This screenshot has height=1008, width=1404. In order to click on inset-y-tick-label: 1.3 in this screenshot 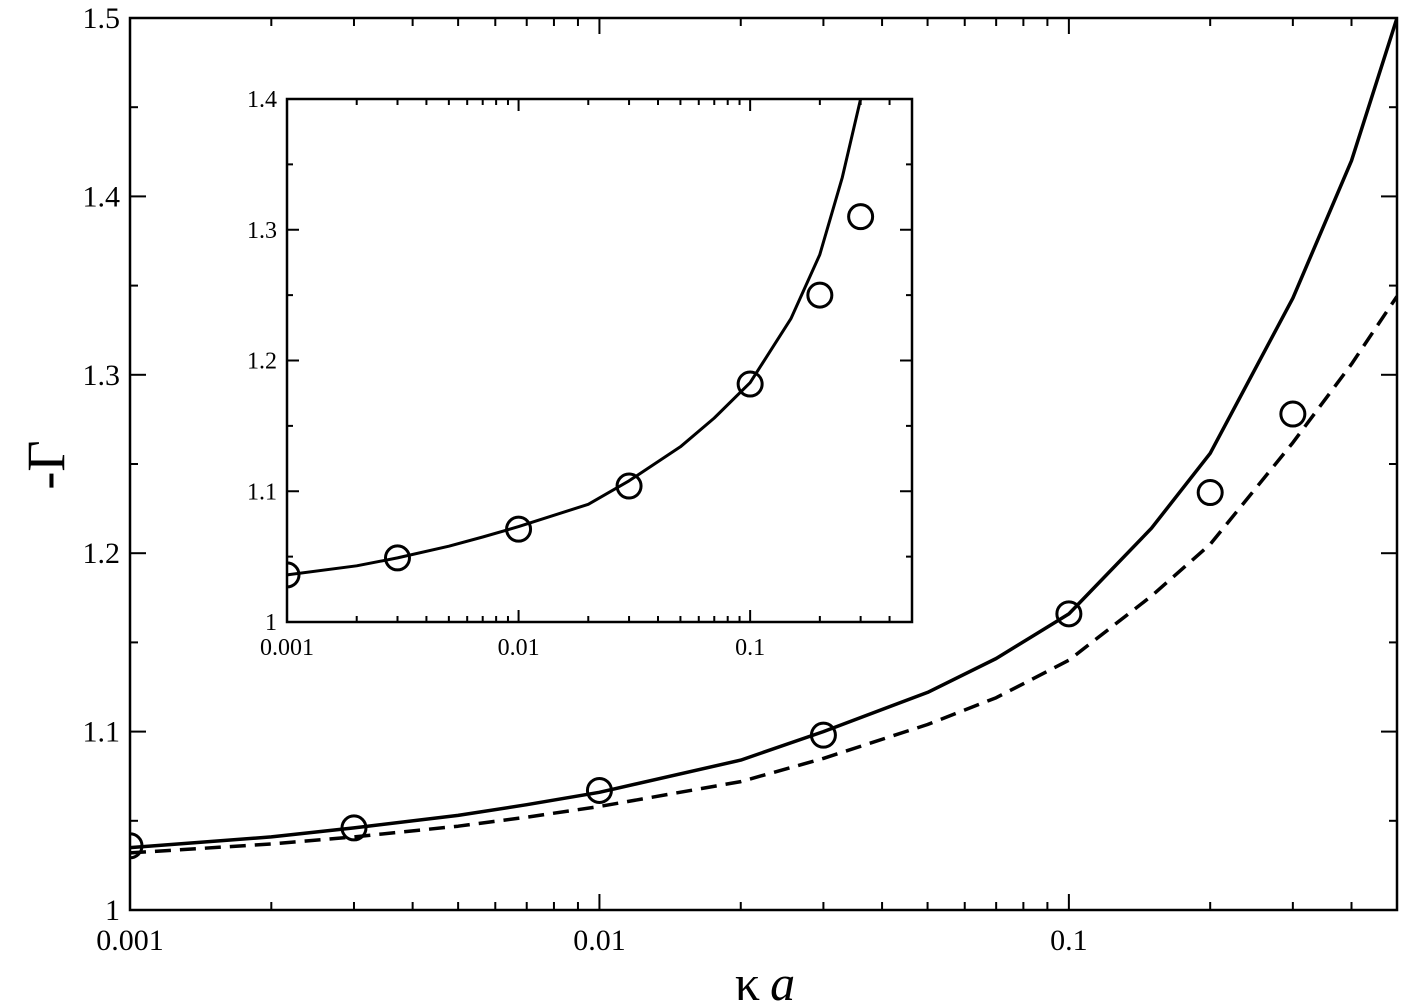, I will do `click(262, 231)`.